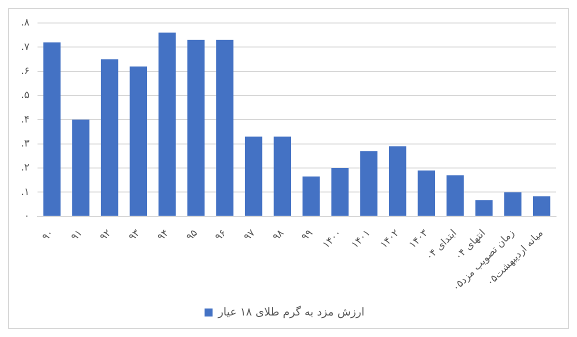  Describe the element at coordinates (134, 235) in the screenshot. I see `x-tick-label: ۹۳` at that location.